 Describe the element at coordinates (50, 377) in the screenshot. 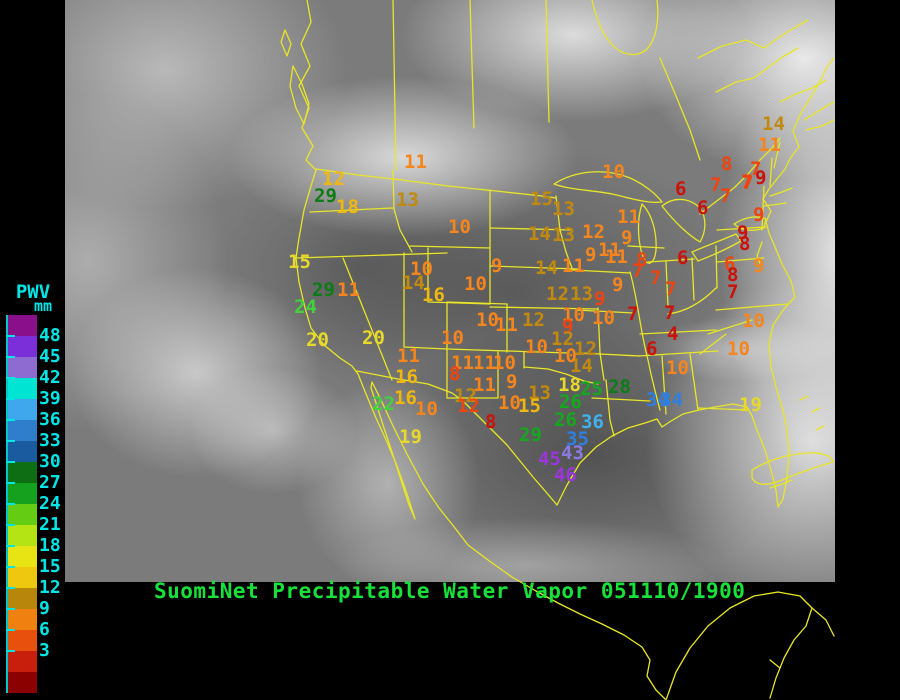

I see `legend-value-label: 42` at that location.